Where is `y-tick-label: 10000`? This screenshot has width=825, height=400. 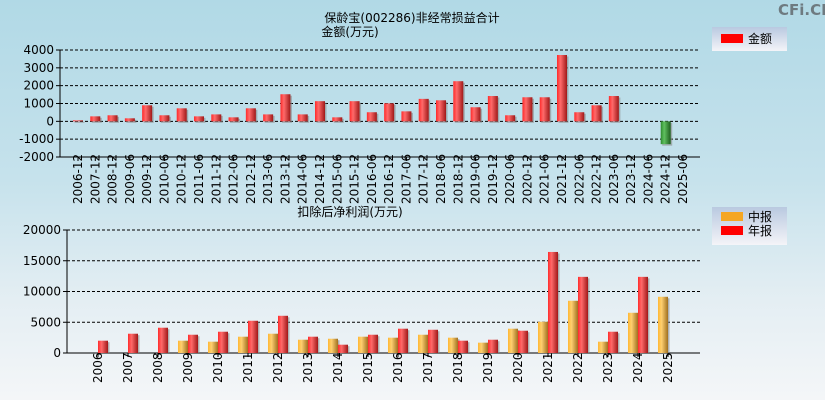 y-tick-label: 10000 is located at coordinates (42, 292).